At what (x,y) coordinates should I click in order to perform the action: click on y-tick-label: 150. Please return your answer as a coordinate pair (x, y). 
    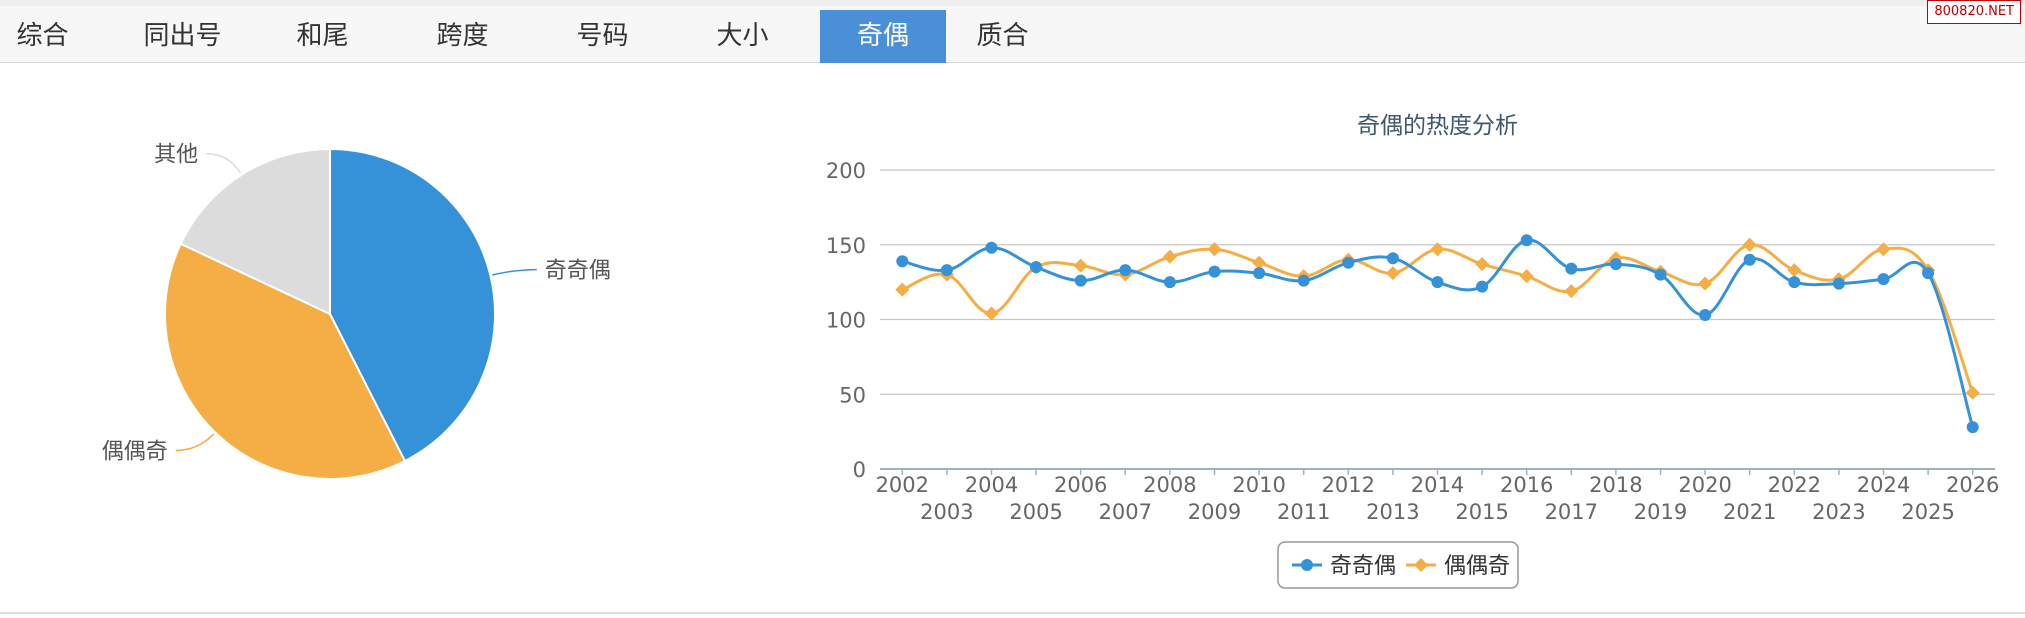
    Looking at the image, I should click on (846, 246).